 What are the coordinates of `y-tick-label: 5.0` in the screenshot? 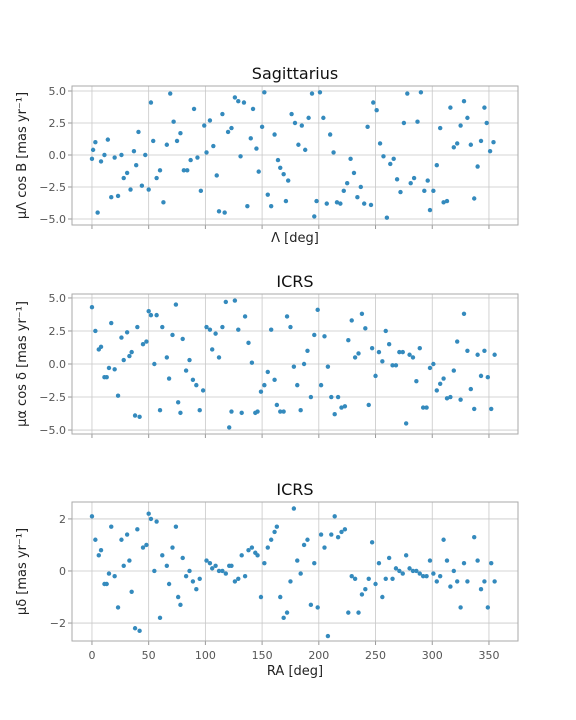 It's located at (58, 298).